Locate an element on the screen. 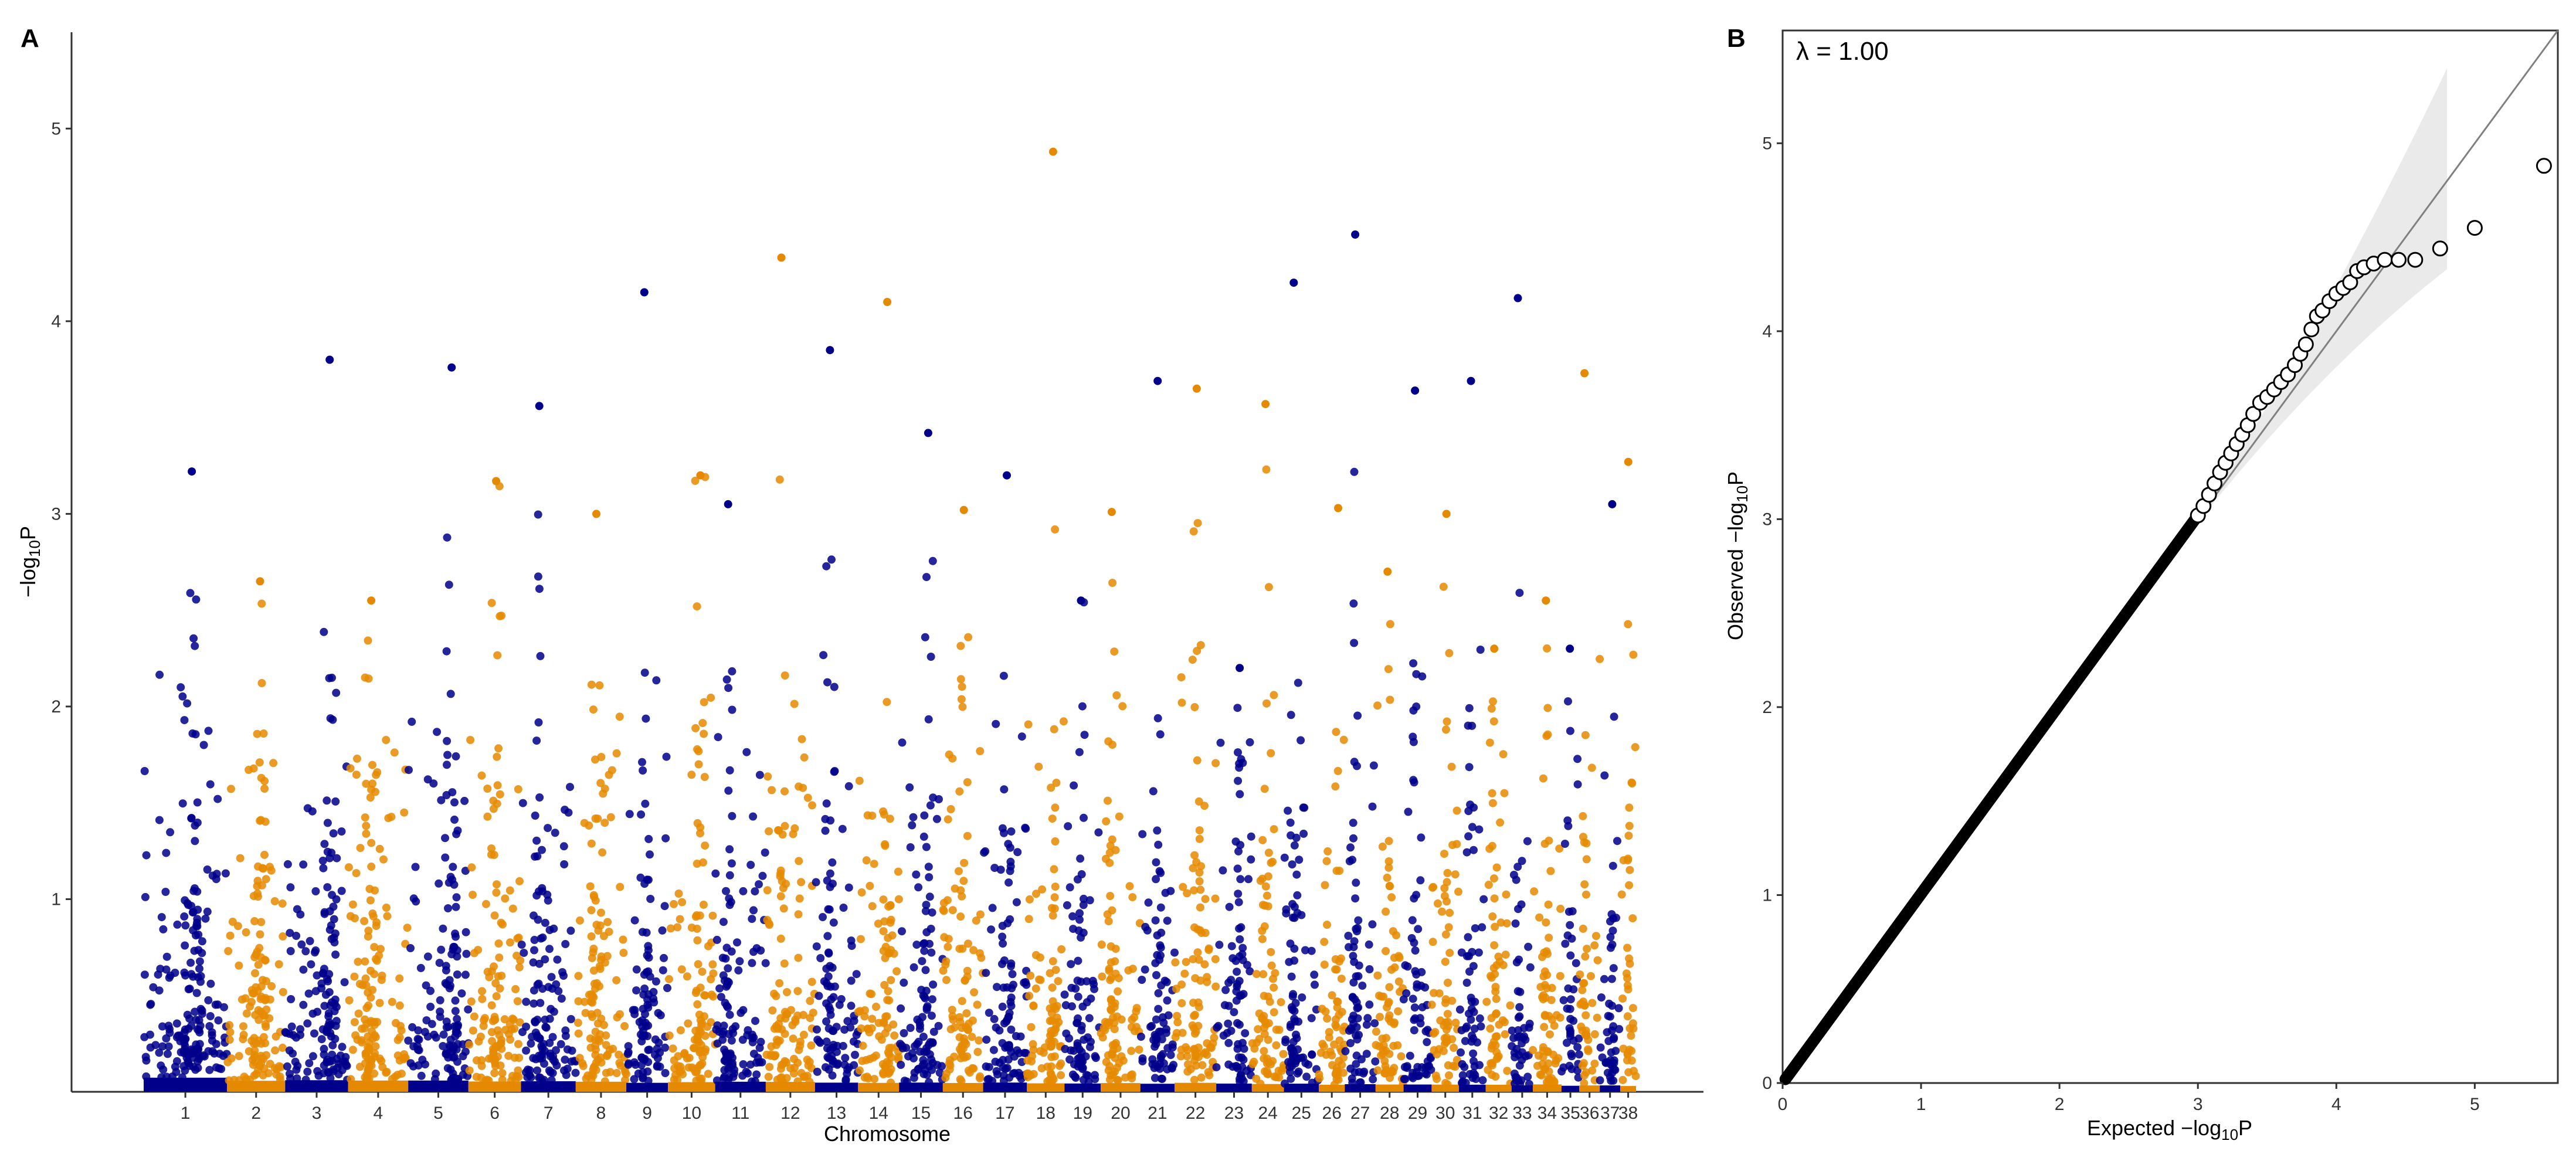 The image size is (2576, 1161). manhattan-top-point is located at coordinates (1081, 600).